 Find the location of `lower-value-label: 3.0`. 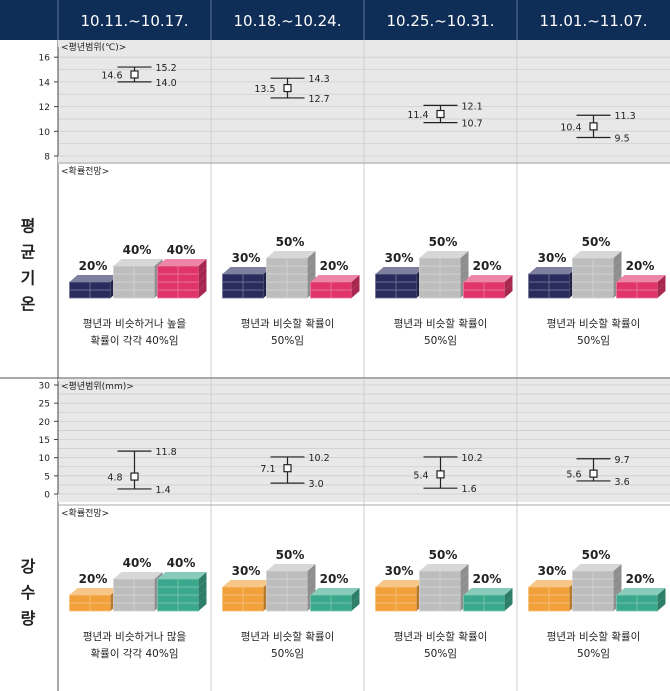

lower-value-label: 3.0 is located at coordinates (316, 484).